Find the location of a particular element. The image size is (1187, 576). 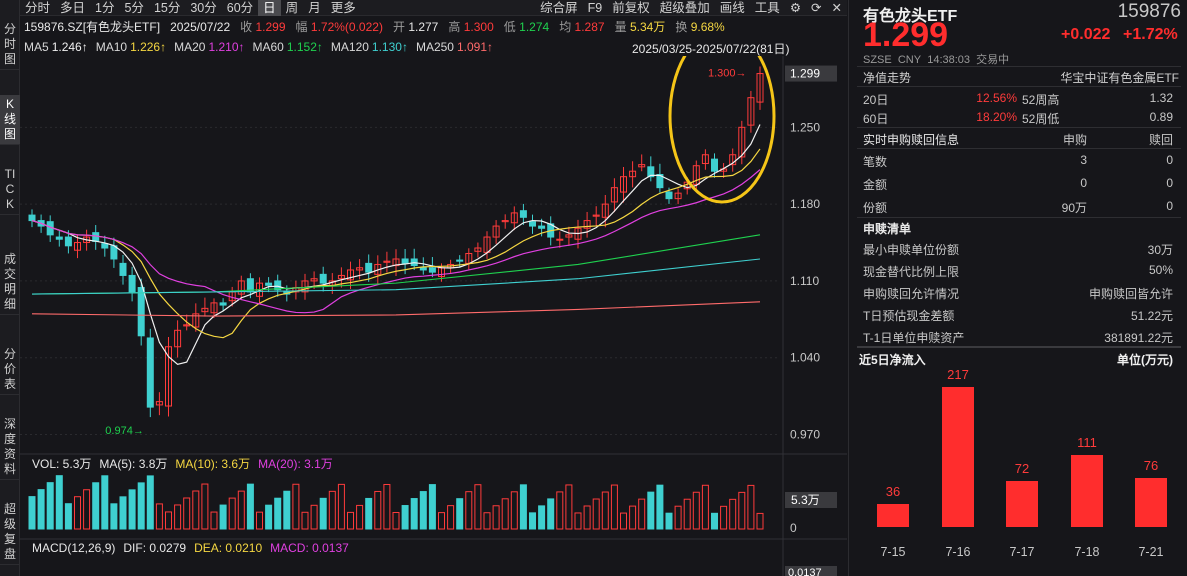

refresh-icon: ⟳ is located at coordinates (816, 7).